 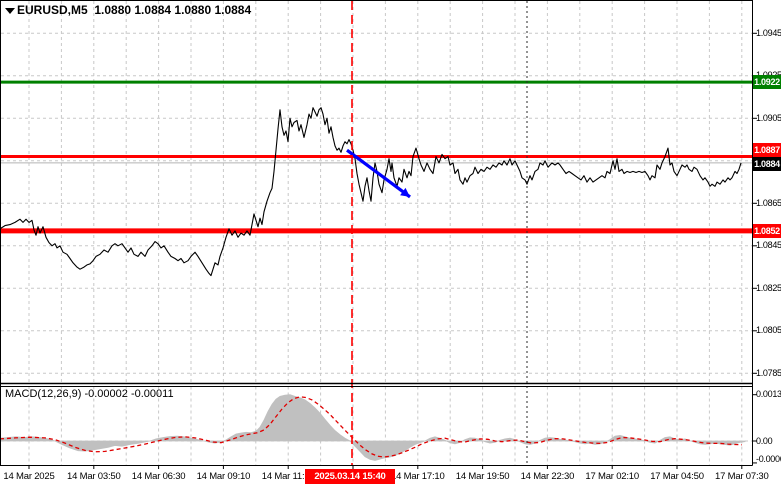 What do you see at coordinates (764, 440) in the screenshot?
I see `macd-axis-label: 0.00` at bounding box center [764, 440].